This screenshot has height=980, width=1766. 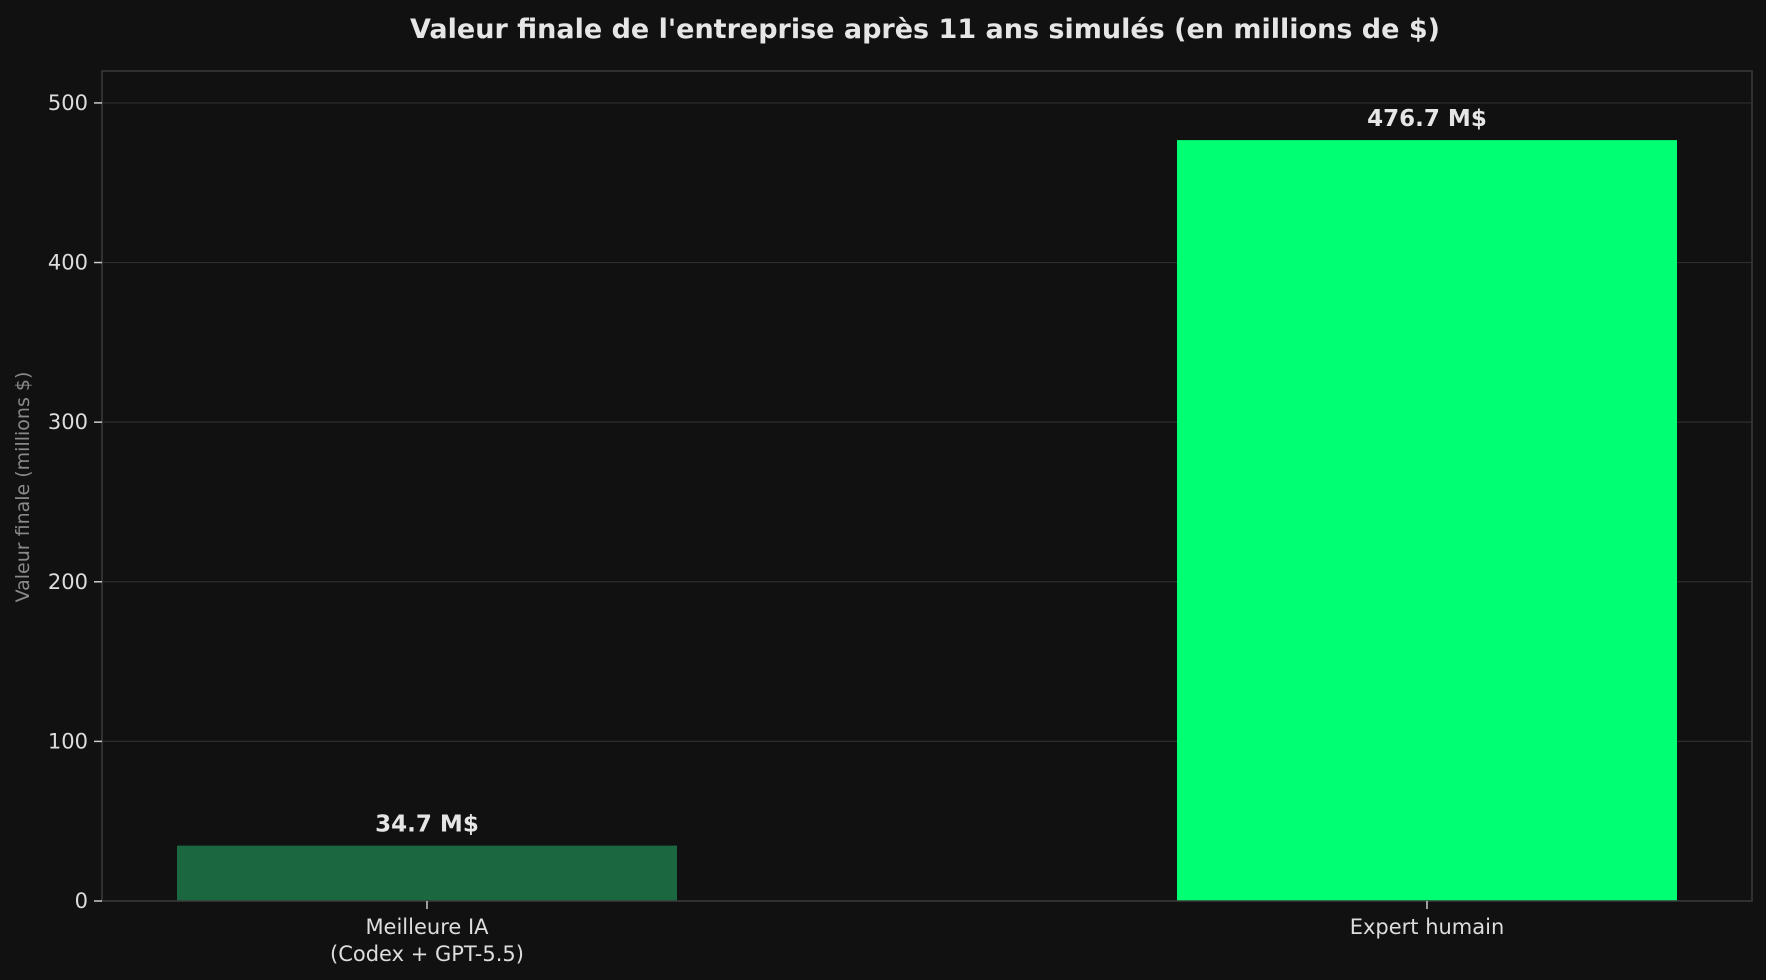 What do you see at coordinates (427, 927) in the screenshot?
I see `x-tick-label: Meilleure IA` at bounding box center [427, 927].